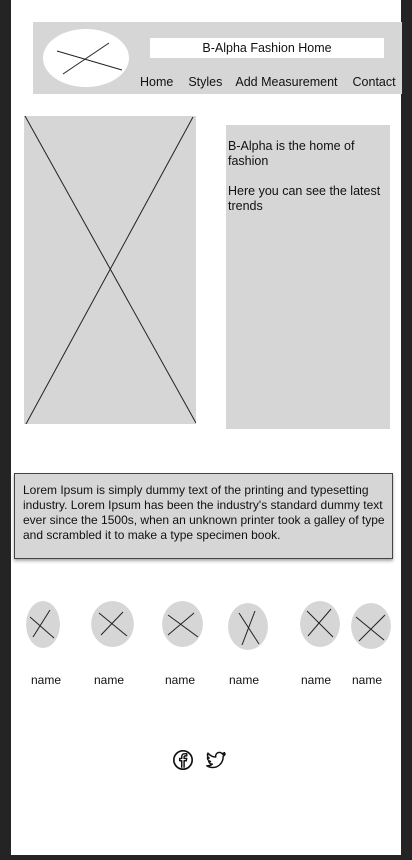 Image resolution: width=412 pixels, height=860 pixels. Describe the element at coordinates (216, 760) in the screenshot. I see `twitter-icon` at that location.